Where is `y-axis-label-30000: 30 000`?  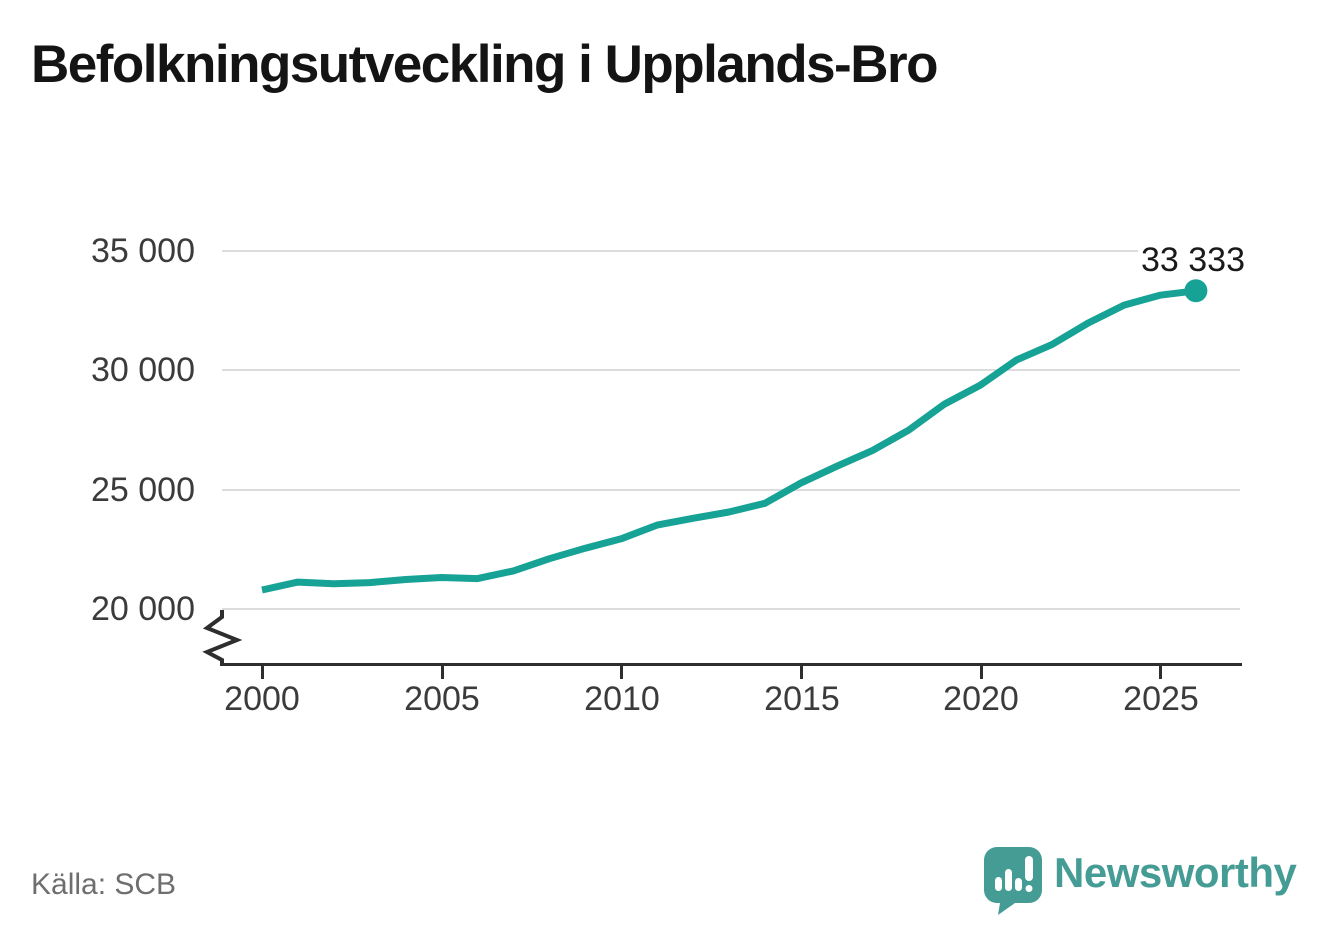
y-axis-label-30000: 30 000 is located at coordinates (143, 370).